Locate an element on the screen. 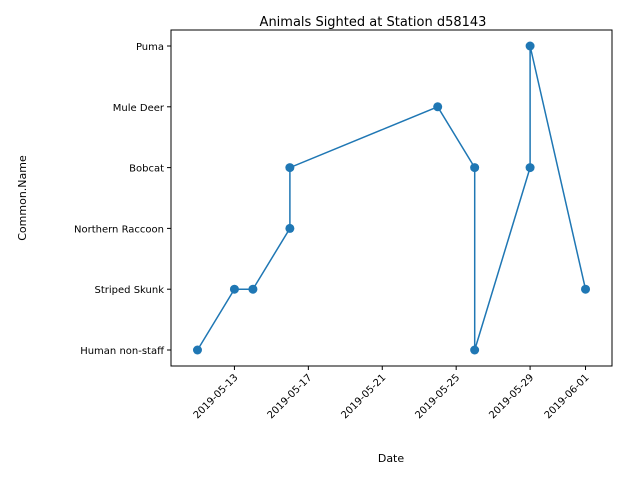  x-axis-label: Date is located at coordinates (391, 458).